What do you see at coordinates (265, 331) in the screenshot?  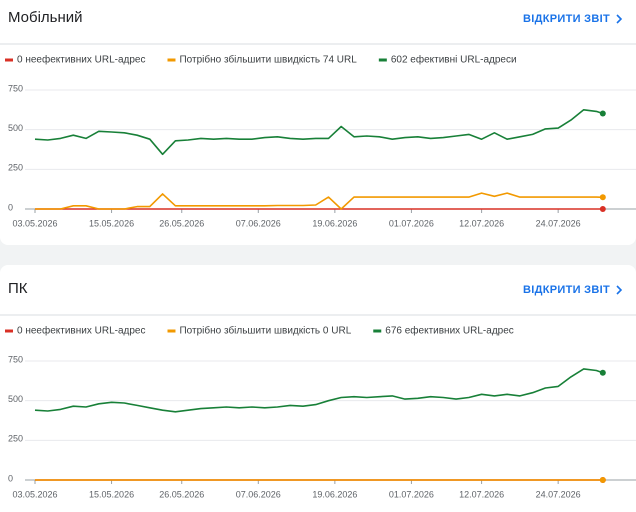 I see `legend-label: Потрібно збільшити швидкість 0 URL` at bounding box center [265, 331].